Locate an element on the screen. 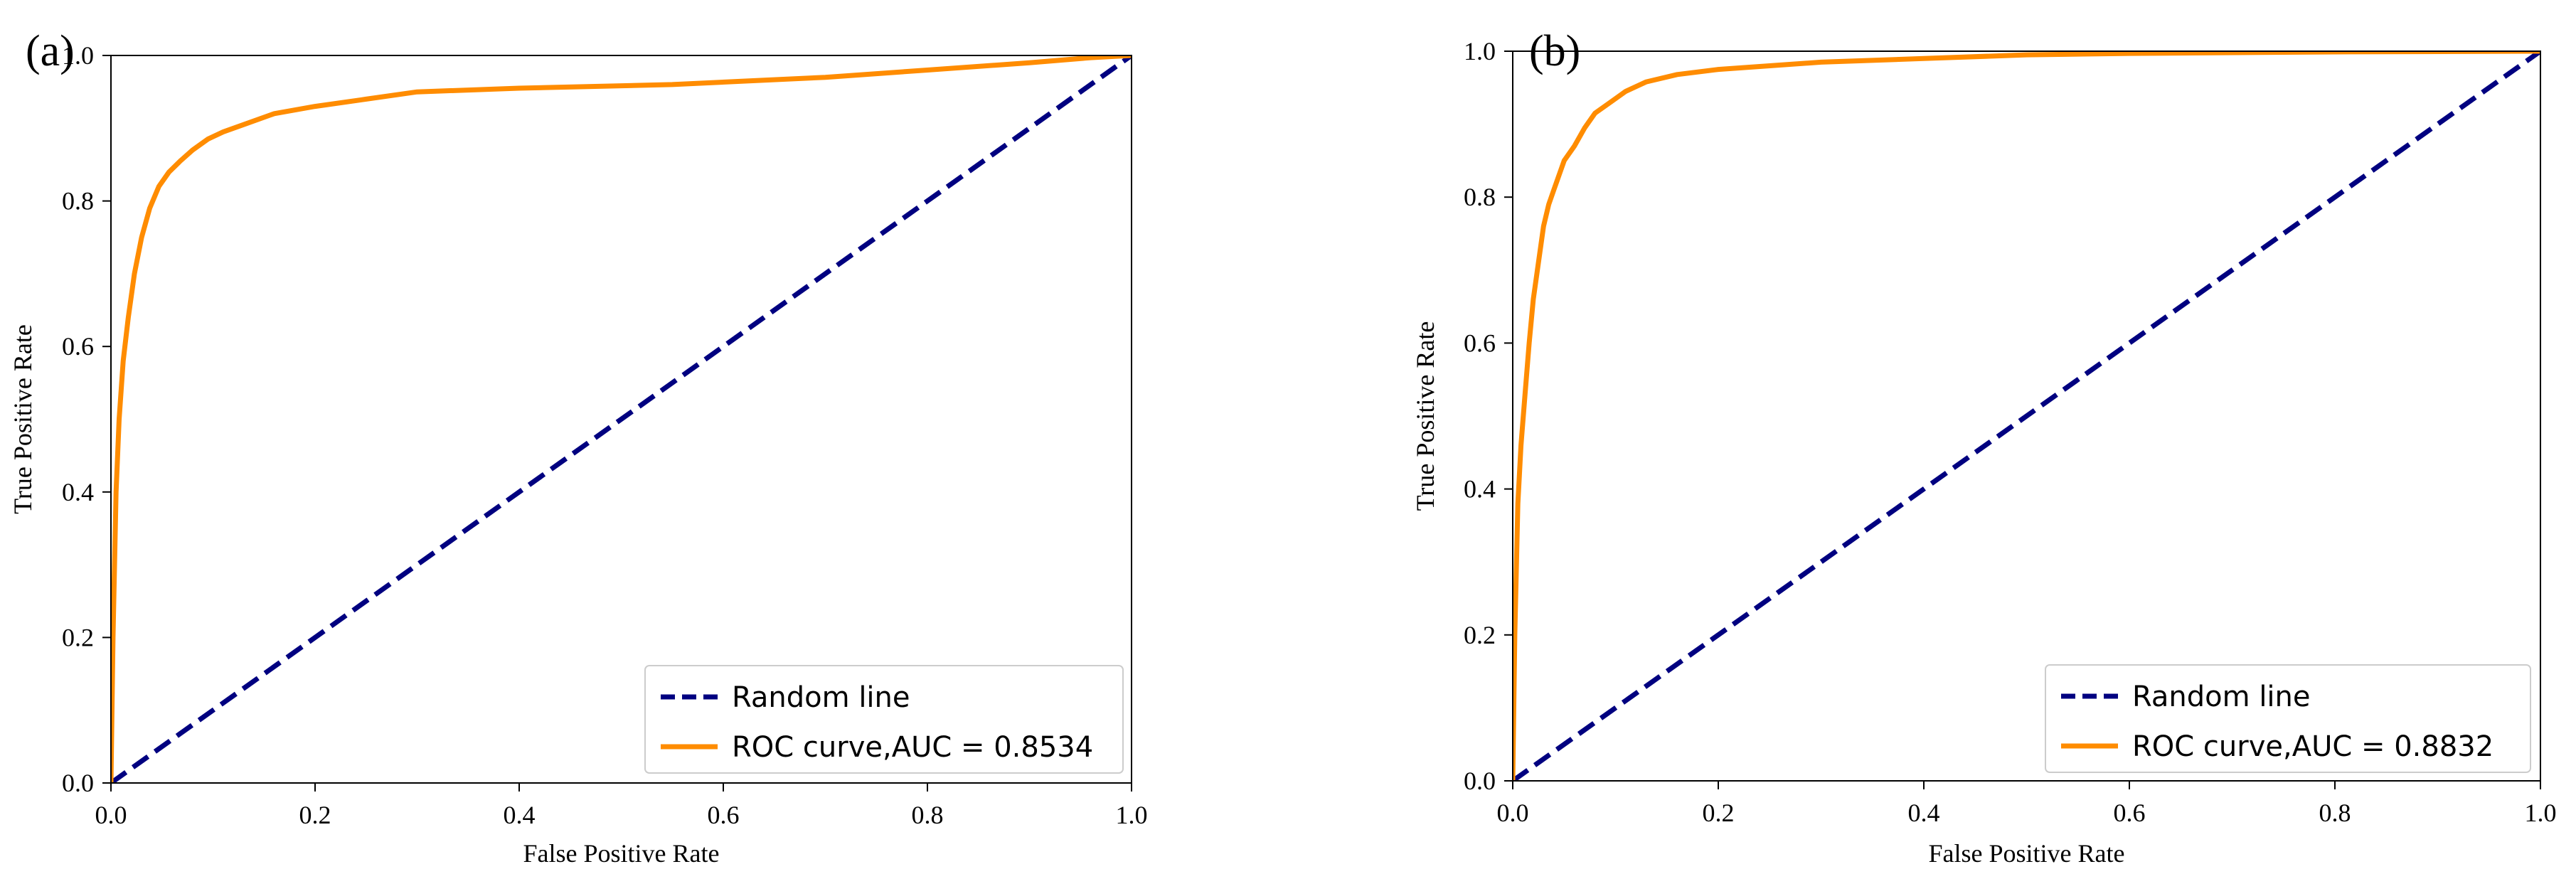 The height and width of the screenshot is (874, 2576). legend-entry: ROC curve,AUC = 0.8534 is located at coordinates (912, 747).